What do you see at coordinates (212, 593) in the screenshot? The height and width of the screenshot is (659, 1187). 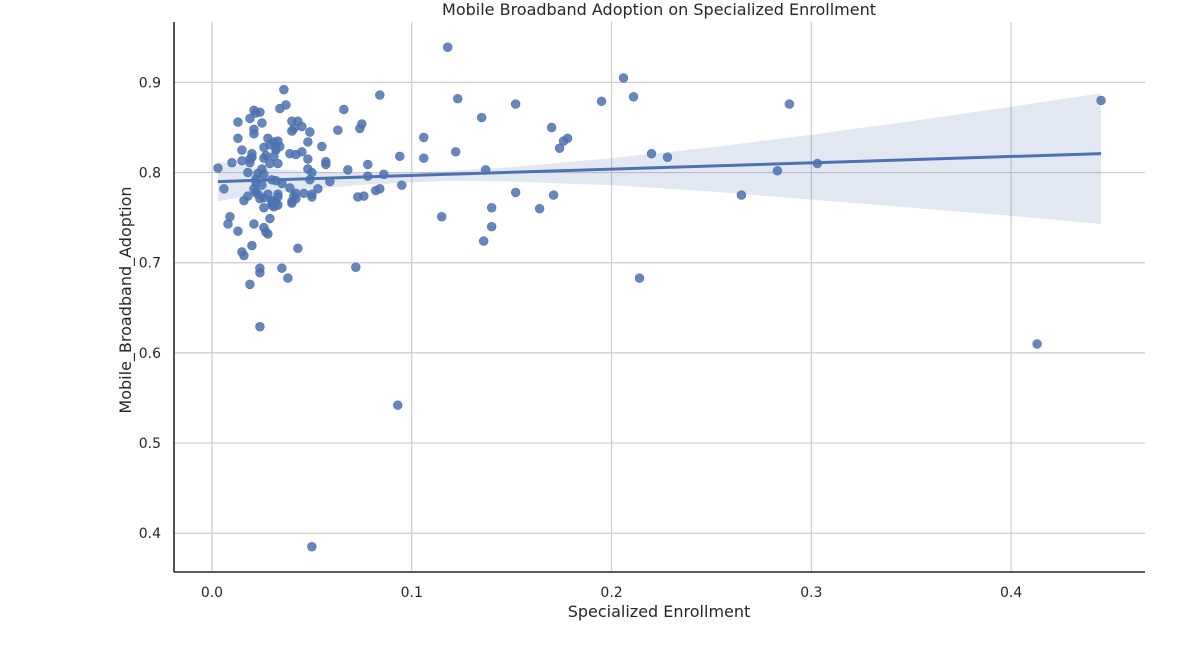 I see `x-tick-label: 0.0` at bounding box center [212, 593].